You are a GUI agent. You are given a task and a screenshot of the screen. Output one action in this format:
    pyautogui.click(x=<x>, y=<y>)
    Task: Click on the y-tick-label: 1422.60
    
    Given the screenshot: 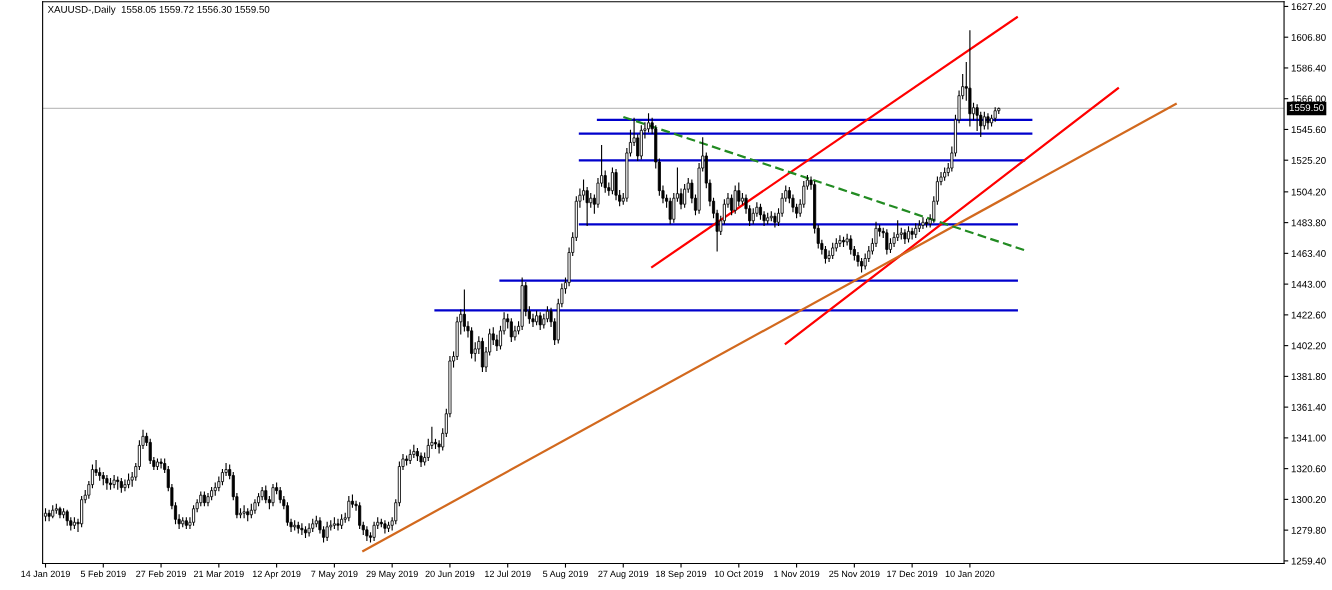 What is the action you would take?
    pyautogui.click(x=1308, y=315)
    